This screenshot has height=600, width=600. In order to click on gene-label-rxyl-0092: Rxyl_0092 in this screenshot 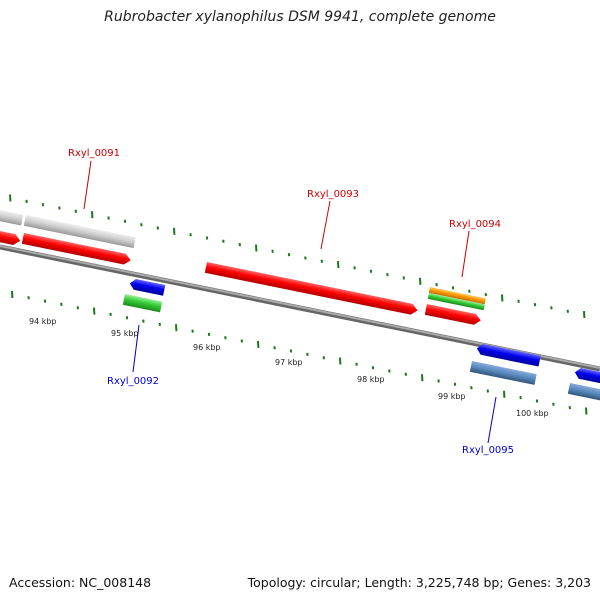, I will do `click(133, 381)`.